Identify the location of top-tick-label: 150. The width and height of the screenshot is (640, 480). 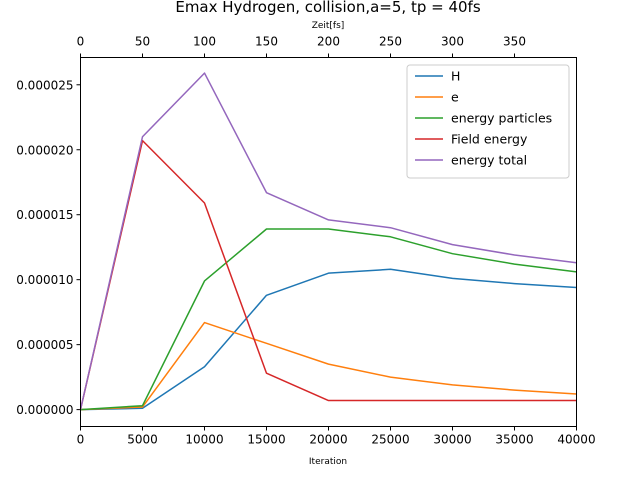
(266, 42).